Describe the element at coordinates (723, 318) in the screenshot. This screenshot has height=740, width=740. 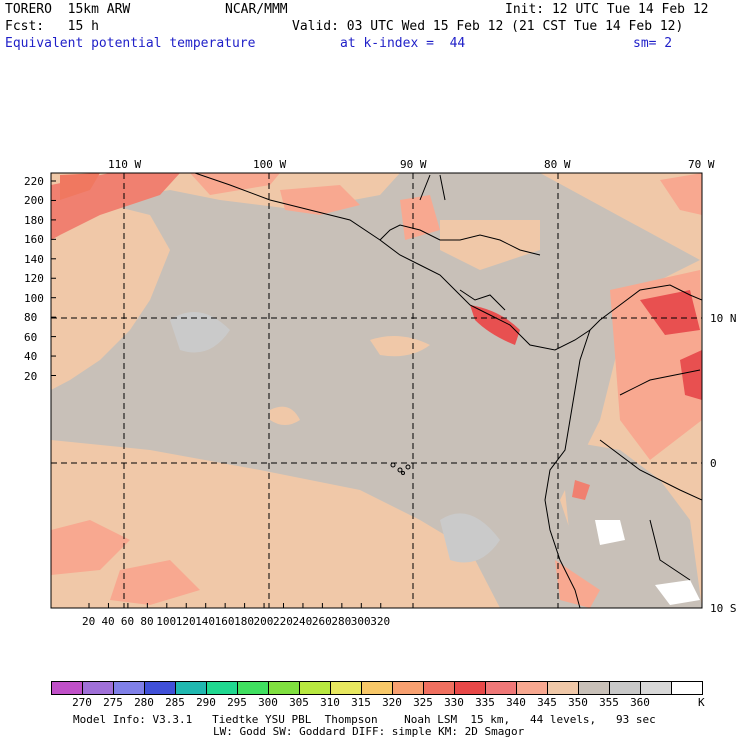
I see `lat-label-10n: 10 N` at that location.